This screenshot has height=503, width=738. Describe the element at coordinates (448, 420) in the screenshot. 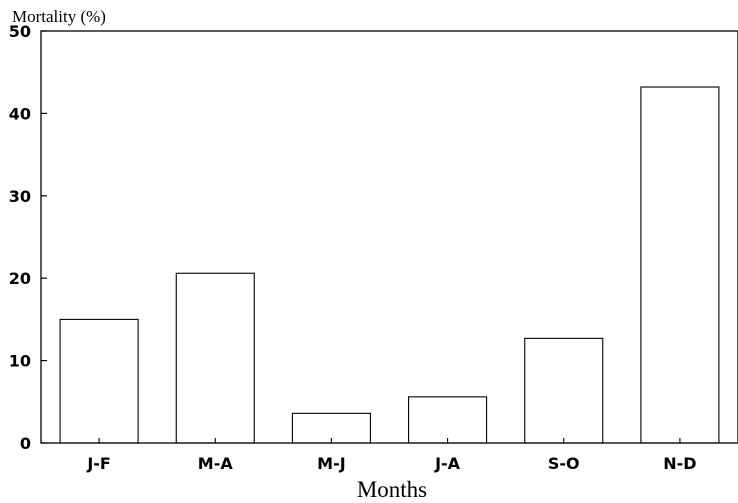

I see `bar-J-A` at that location.